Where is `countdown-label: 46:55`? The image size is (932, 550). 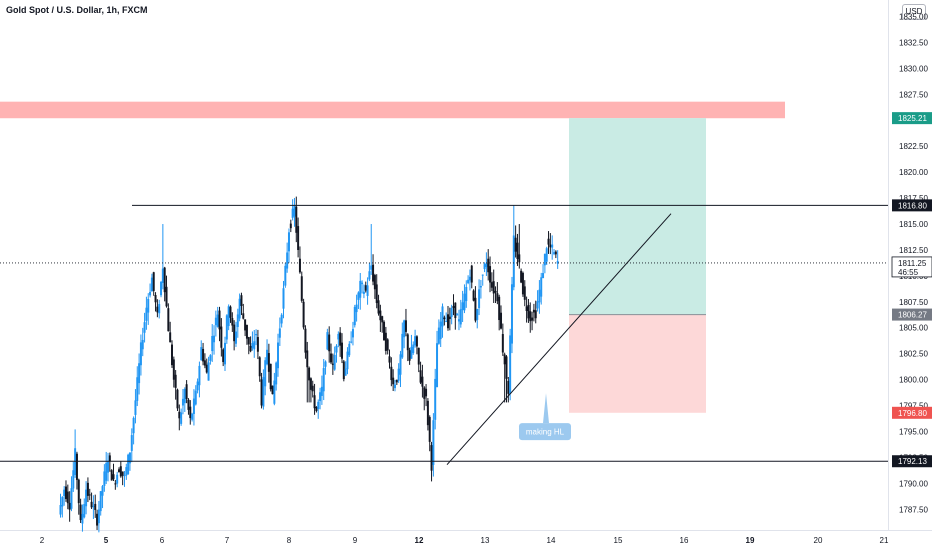 countdown-label: 46:55 is located at coordinates (908, 272).